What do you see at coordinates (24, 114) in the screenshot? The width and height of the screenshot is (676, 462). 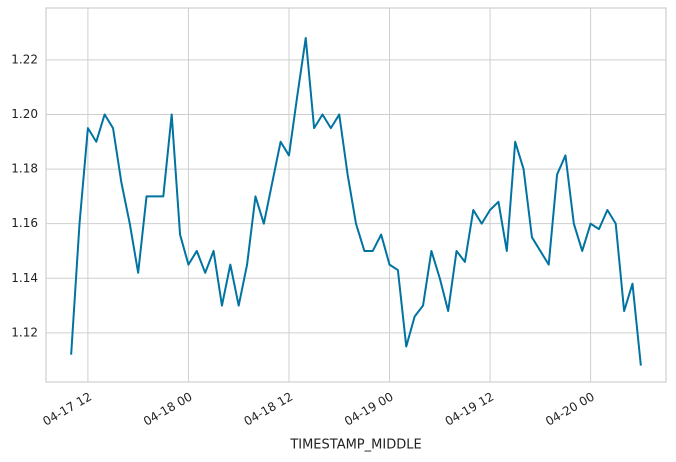 I see `y-tick-label: 1.20` at bounding box center [24, 114].